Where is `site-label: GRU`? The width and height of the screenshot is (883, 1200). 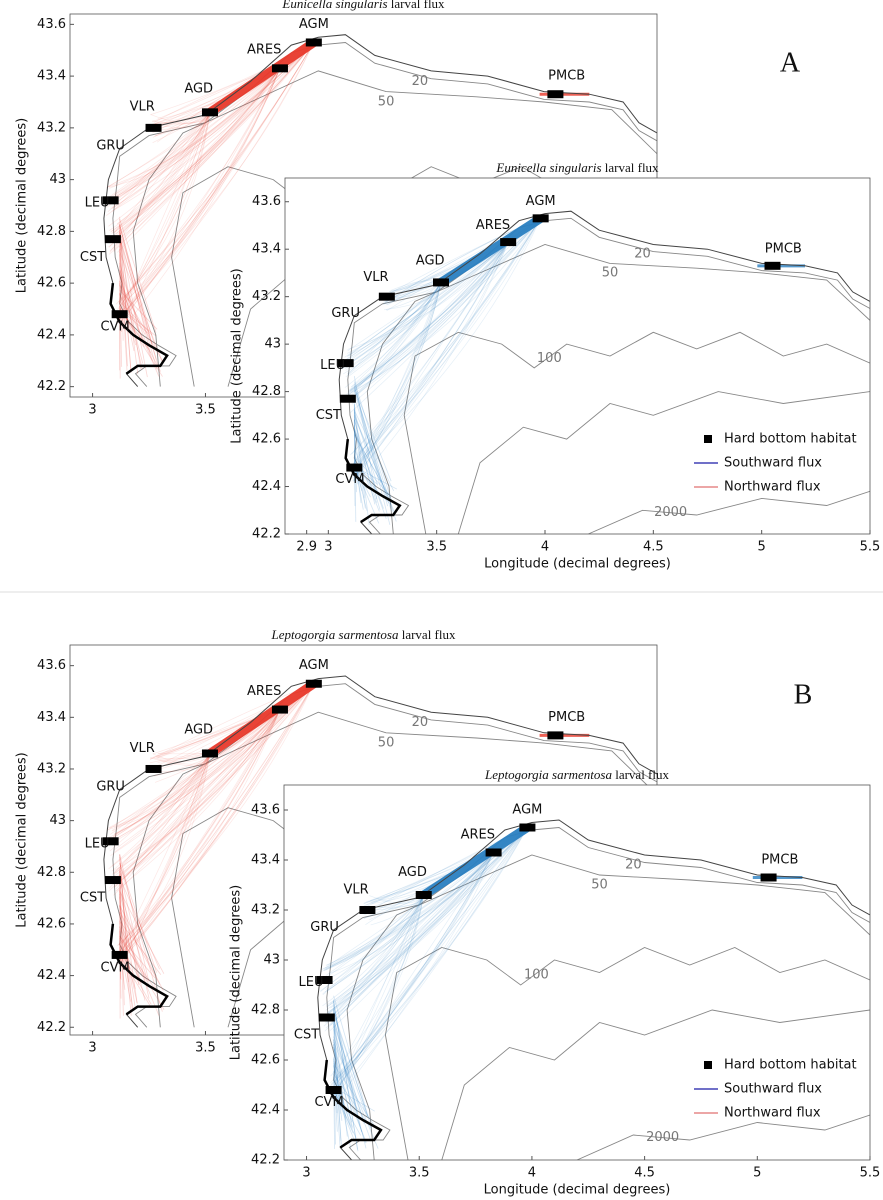
site-label: GRU is located at coordinates (110, 145).